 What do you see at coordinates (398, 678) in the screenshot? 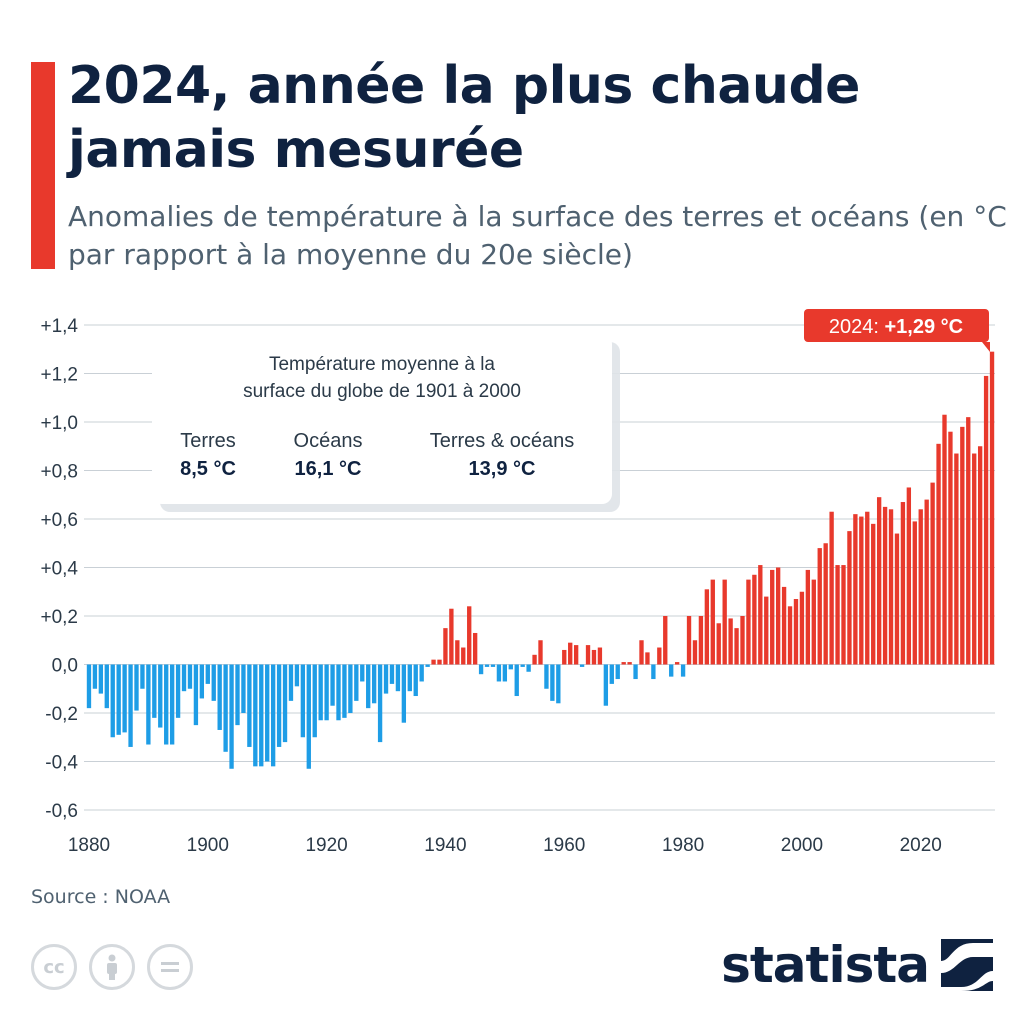
I see `bar-1932` at bounding box center [398, 678].